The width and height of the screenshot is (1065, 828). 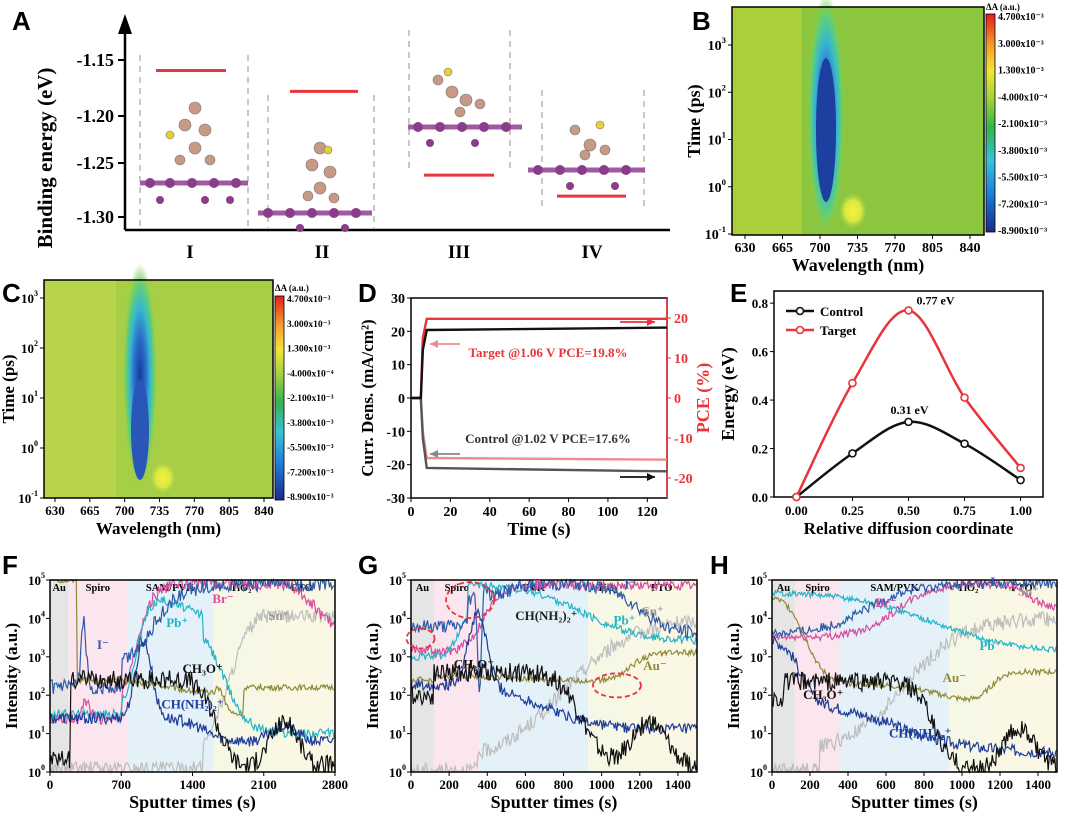 I want to click on a-xtick: III, so click(x=459, y=252).